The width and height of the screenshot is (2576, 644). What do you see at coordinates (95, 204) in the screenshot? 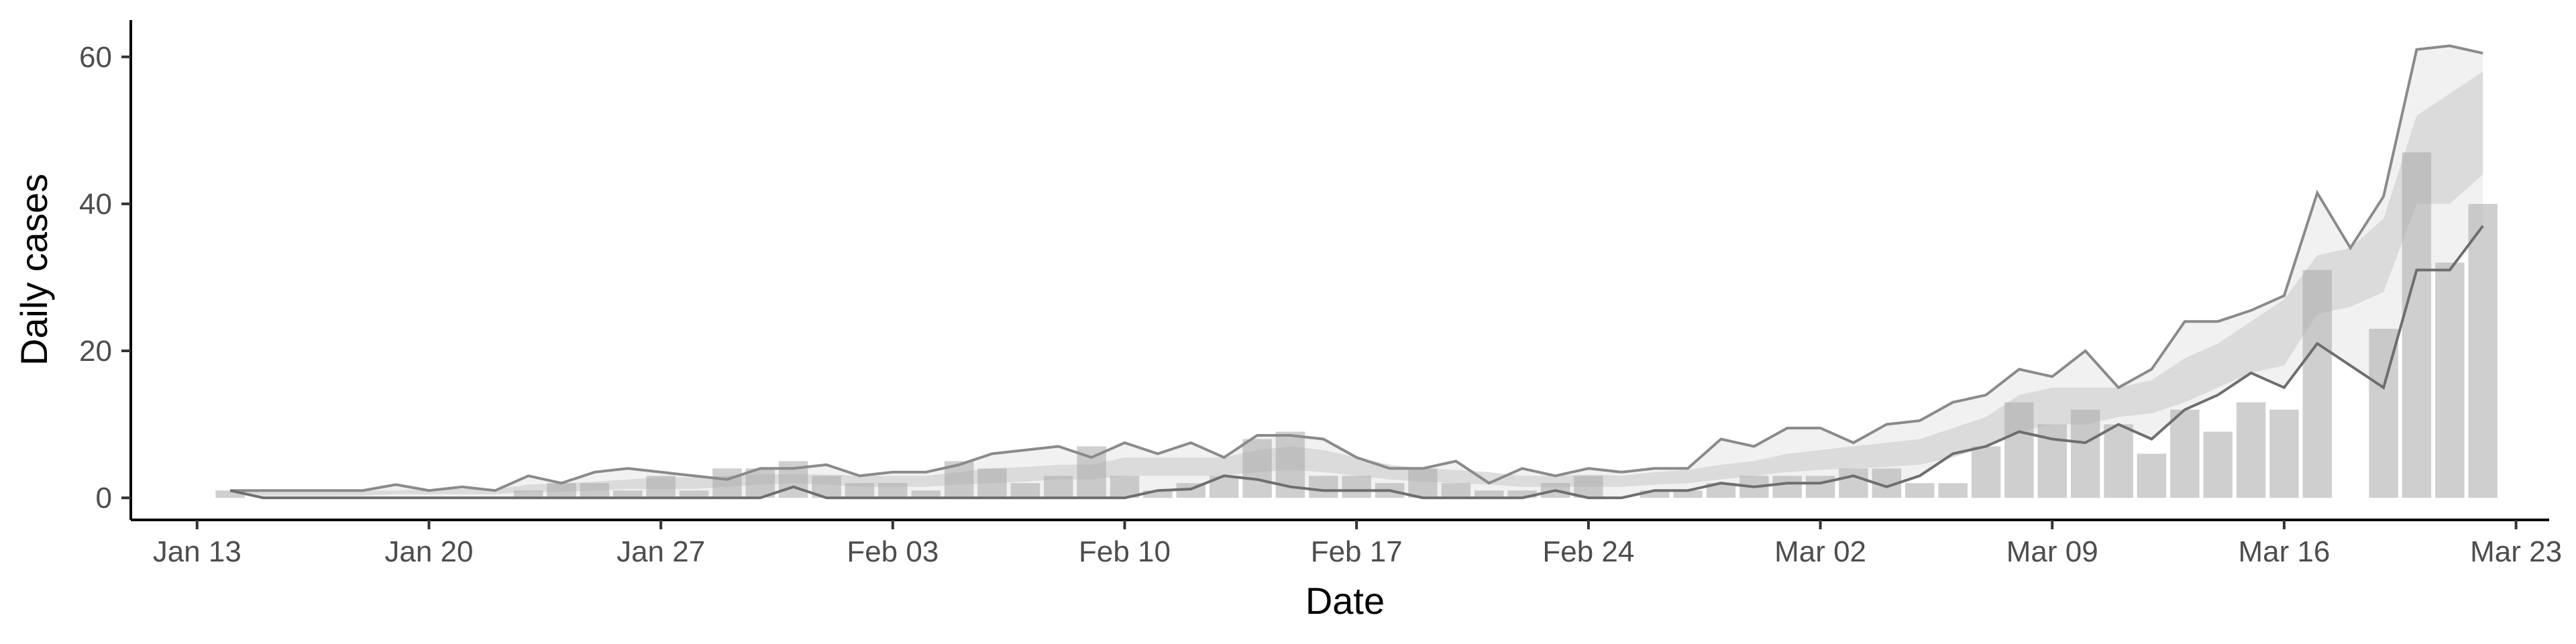
I see `y-tick-label: 40` at bounding box center [95, 204].